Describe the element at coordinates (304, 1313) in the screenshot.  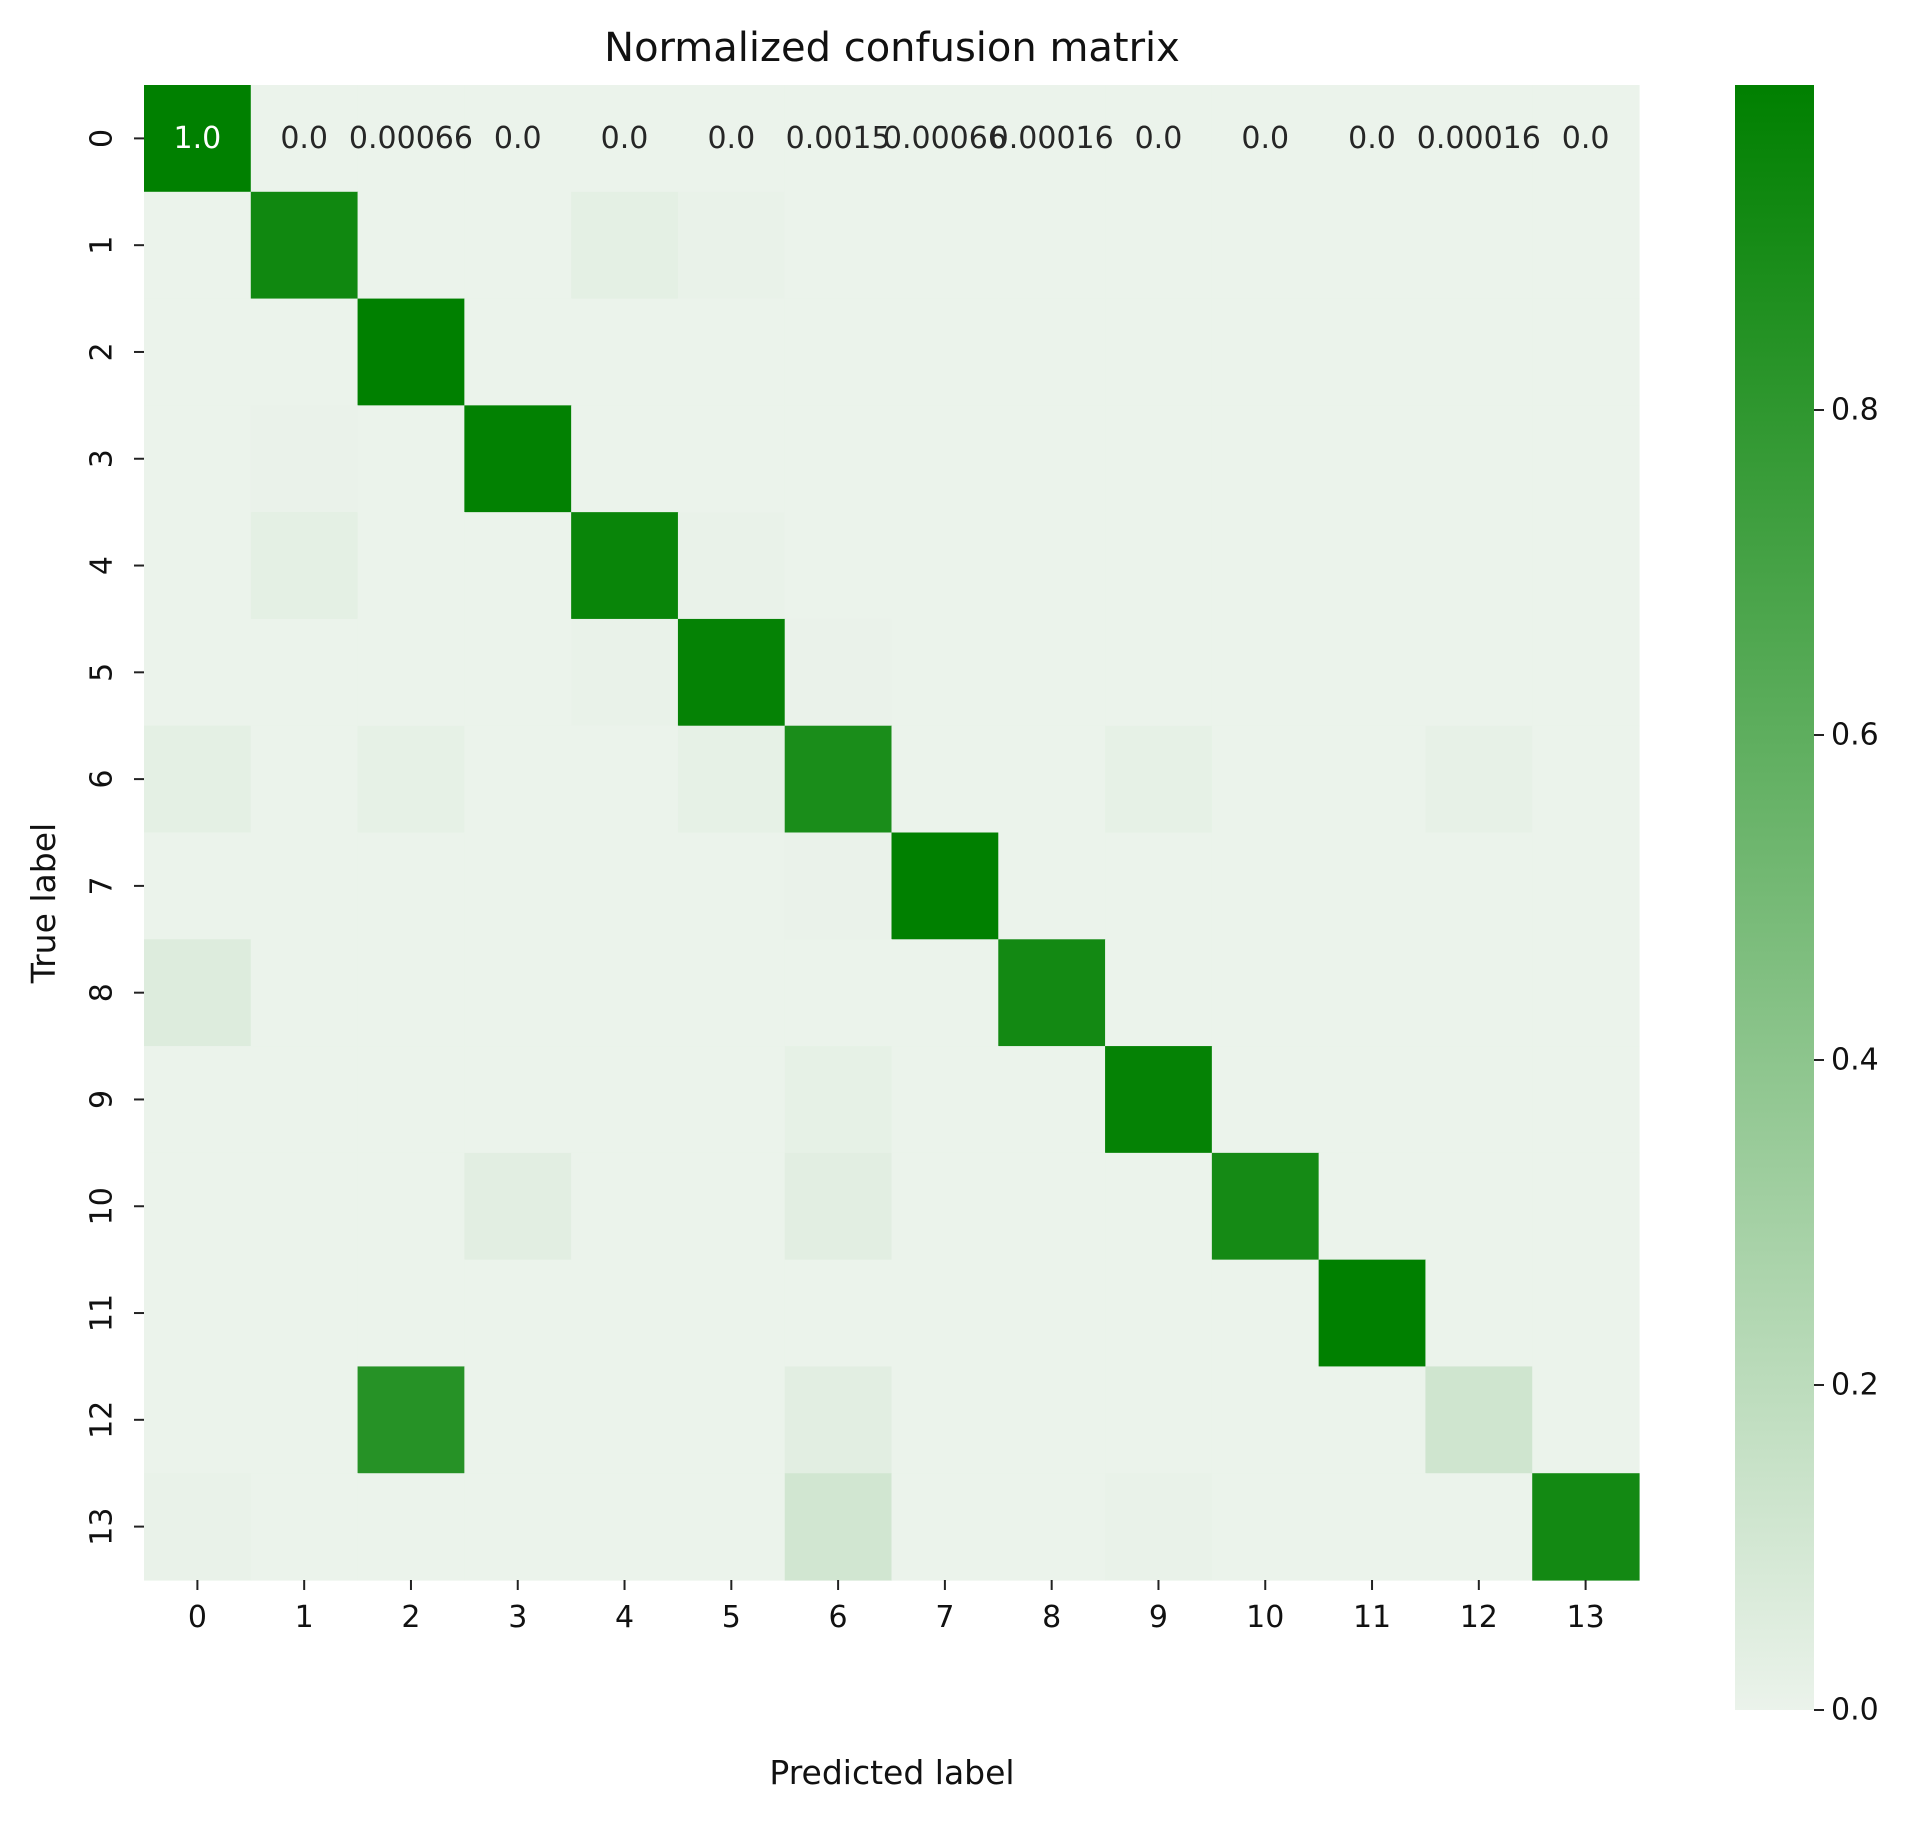
I see `heatmap-cell-r11-c1` at that location.